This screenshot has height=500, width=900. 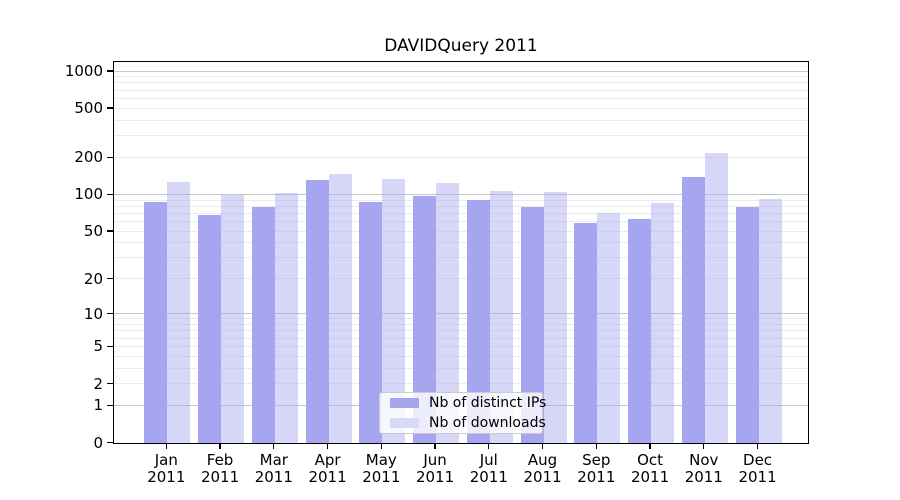 I want to click on x-tick-label-month: Jan, so click(x=166, y=460).